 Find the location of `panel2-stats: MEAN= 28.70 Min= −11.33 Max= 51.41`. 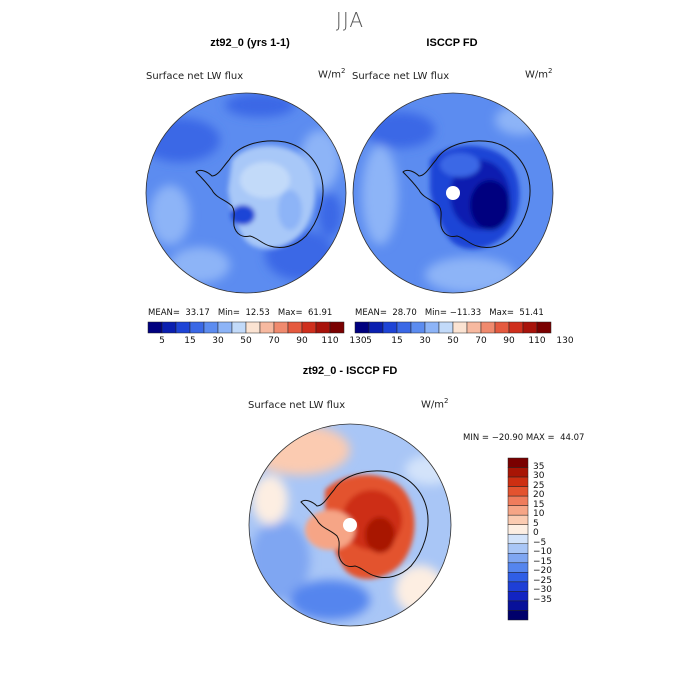

panel2-stats: MEAN= 28.70 Min= −11.33 Max= 51.41 is located at coordinates (449, 313).